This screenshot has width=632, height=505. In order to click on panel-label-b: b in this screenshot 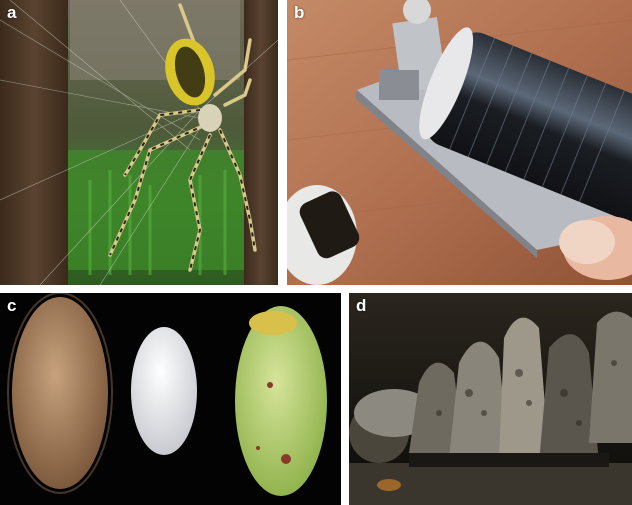, I will do `click(299, 12)`.